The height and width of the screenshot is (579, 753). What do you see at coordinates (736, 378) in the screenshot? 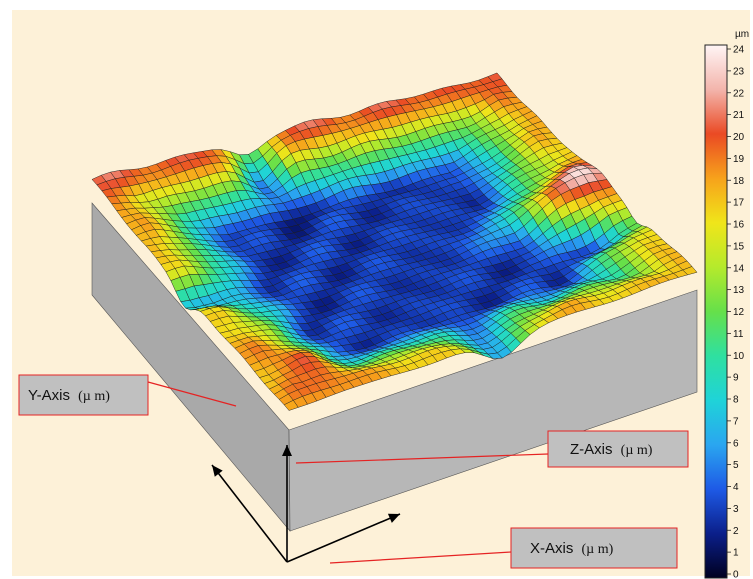
I see `colorbar-tick-label-9: 9` at bounding box center [736, 378].